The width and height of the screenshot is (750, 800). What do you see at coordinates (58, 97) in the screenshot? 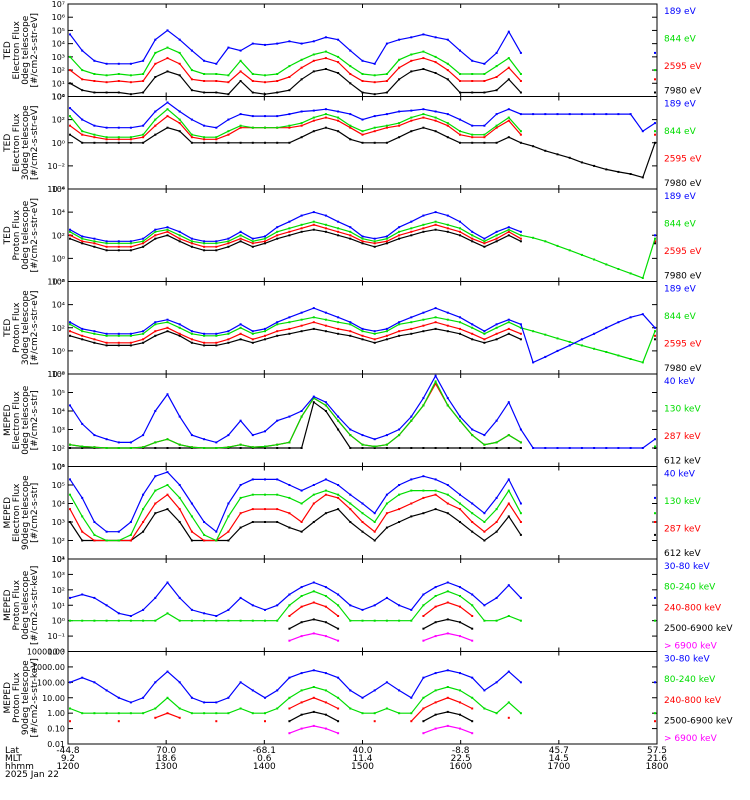
I see `y-tick-label: 10⁰` at bounding box center [58, 97].